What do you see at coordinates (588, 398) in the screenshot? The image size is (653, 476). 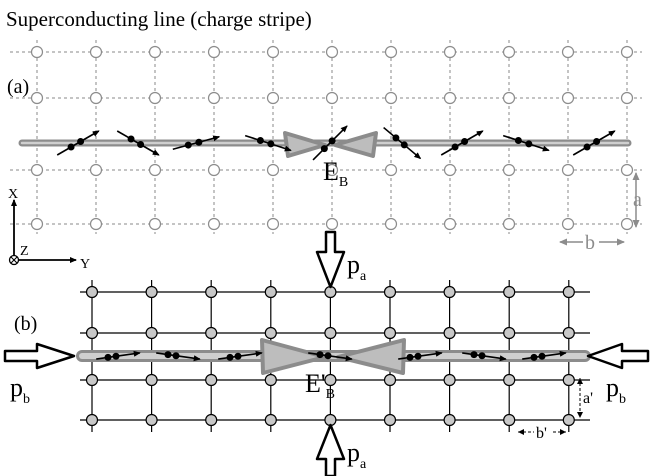 I see `lattice-a-prime-label: a'` at bounding box center [588, 398].